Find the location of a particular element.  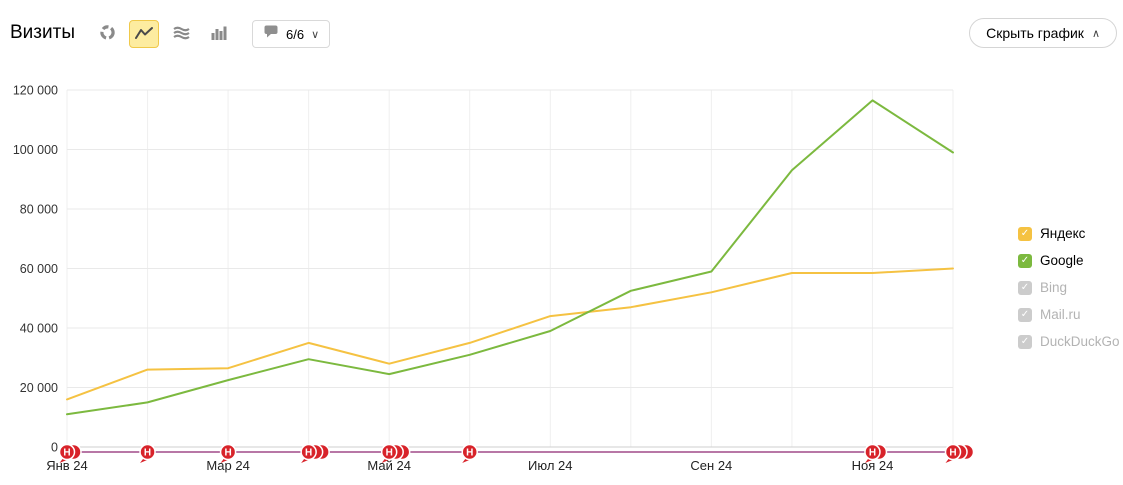

stacked-area-icon is located at coordinates (181, 34).